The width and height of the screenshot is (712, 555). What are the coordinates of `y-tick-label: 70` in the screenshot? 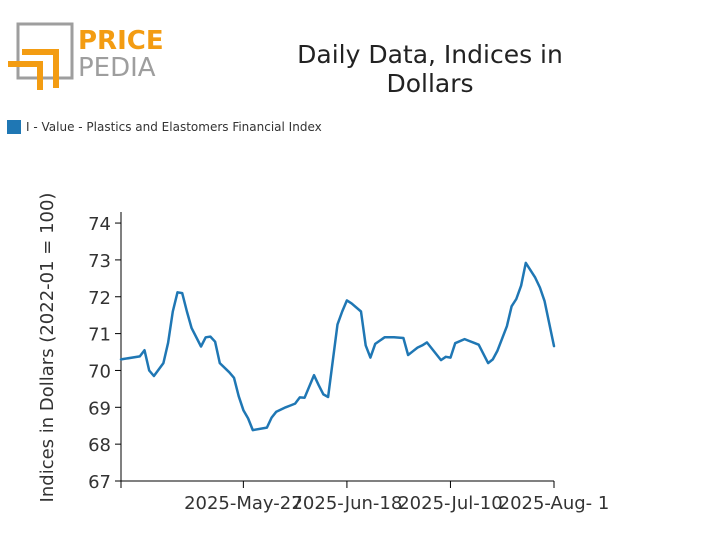 It's located at (99, 371).